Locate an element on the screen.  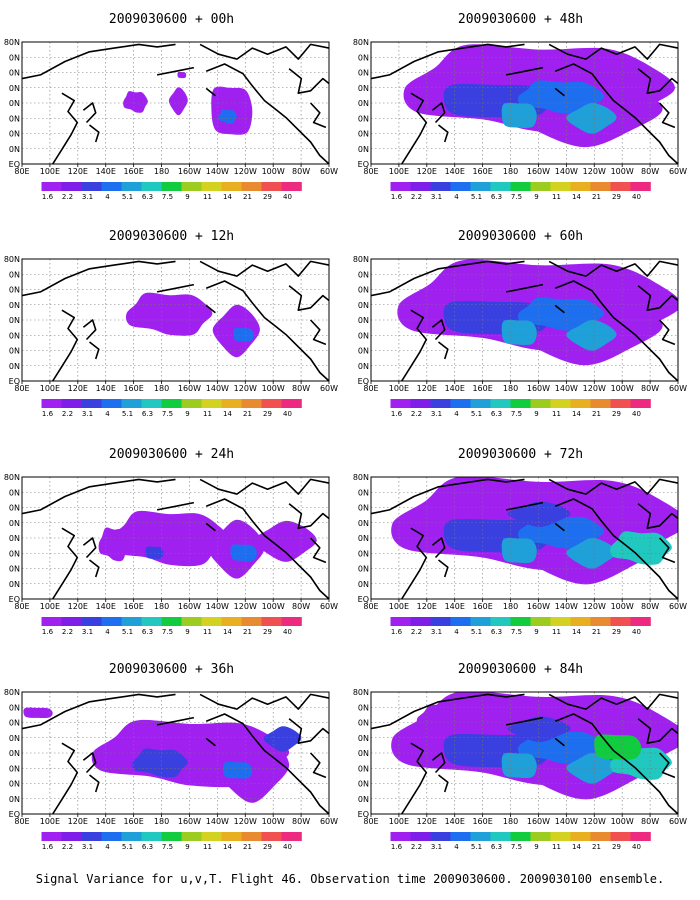
colorbar-label: 3.1 is located at coordinates (436, 197).